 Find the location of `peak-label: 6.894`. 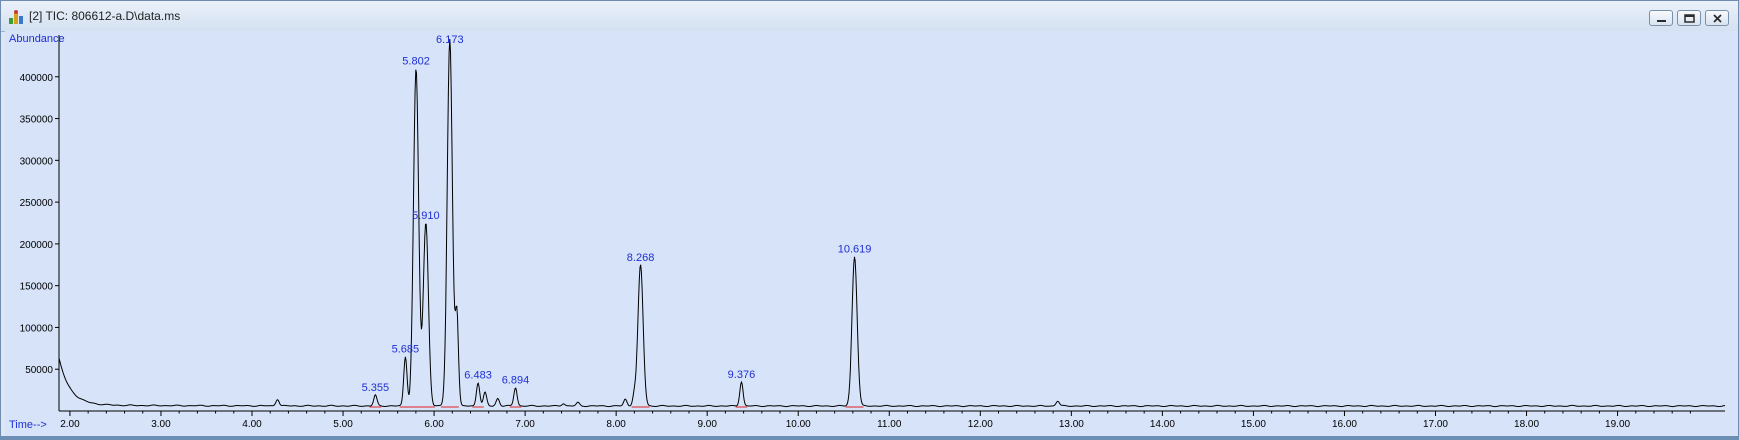

peak-label: 6.894 is located at coordinates (516, 381).